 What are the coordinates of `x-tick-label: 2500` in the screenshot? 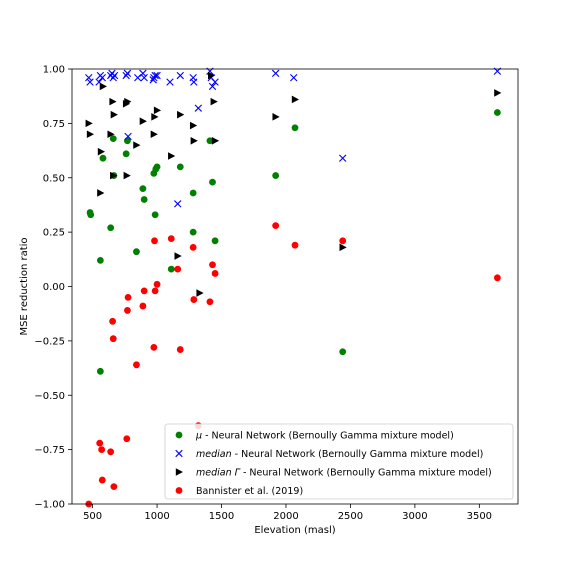 It's located at (350, 516).